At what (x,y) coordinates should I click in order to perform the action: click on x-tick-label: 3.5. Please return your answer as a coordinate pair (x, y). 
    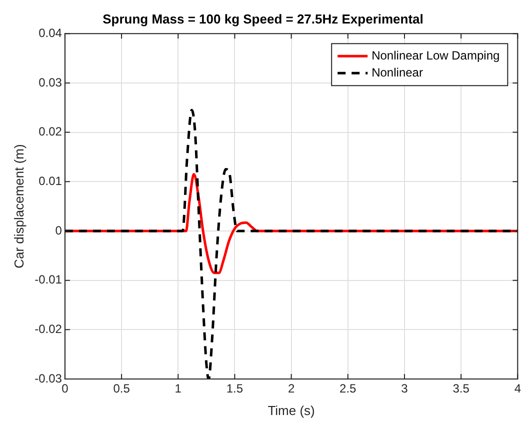
    Looking at the image, I should click on (461, 389).